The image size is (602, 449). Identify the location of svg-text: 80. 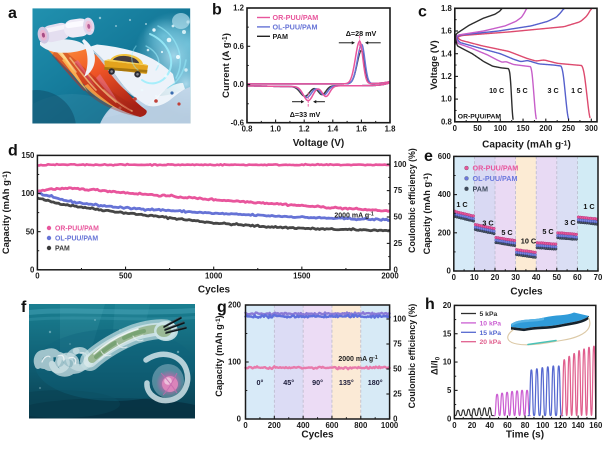
(525, 425).